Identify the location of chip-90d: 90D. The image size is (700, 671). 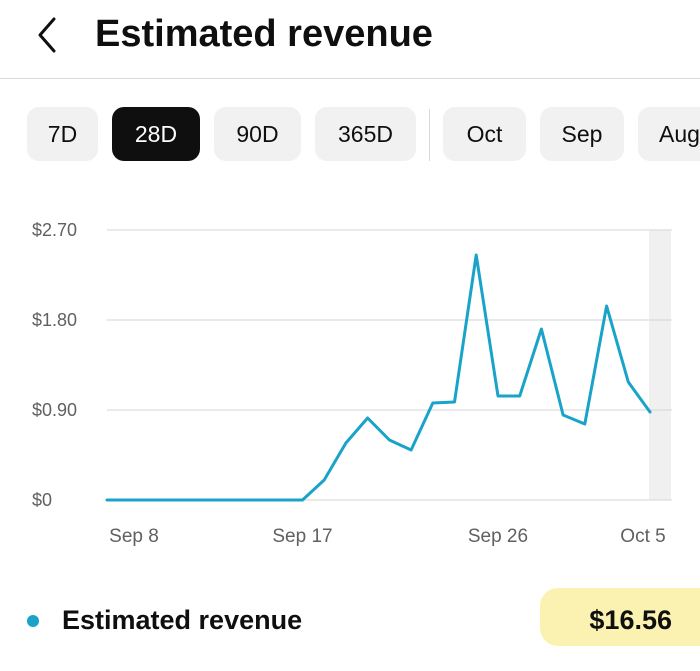
(257, 134).